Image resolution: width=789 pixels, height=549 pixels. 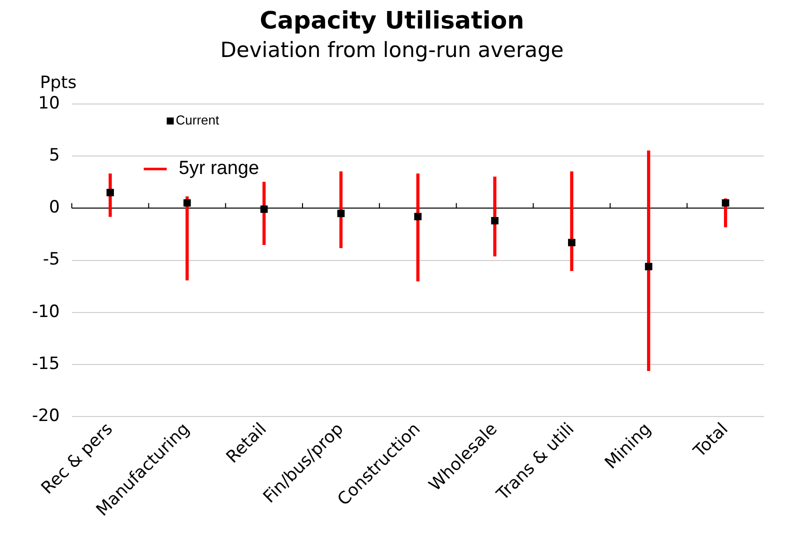 I want to click on y-tick-label: 5, so click(x=54, y=156).